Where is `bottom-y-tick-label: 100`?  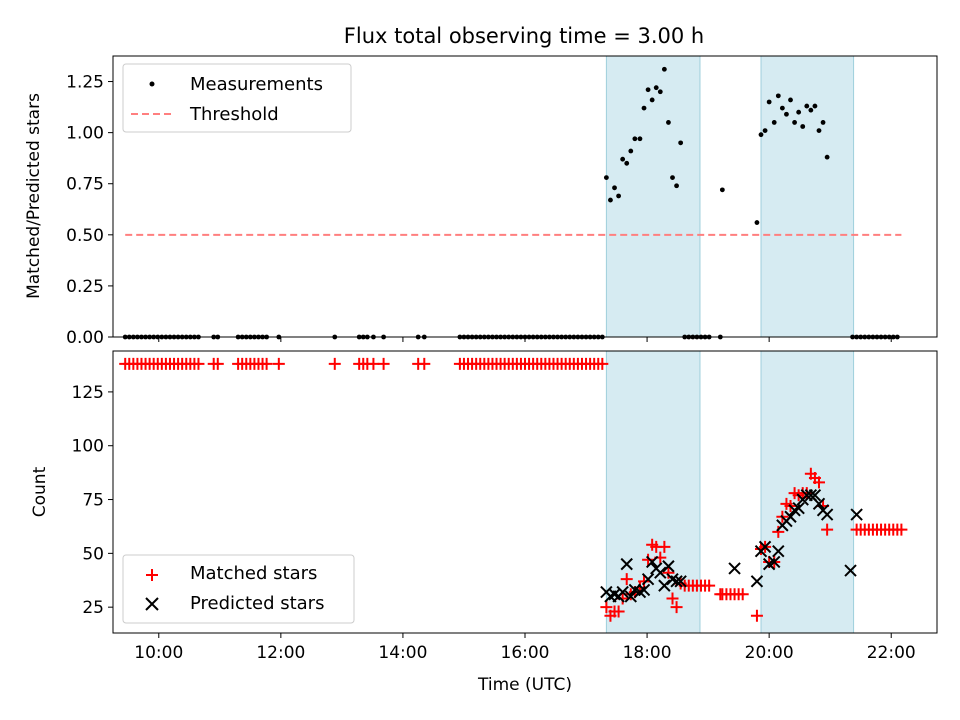
bottom-y-tick-label: 100 is located at coordinates (88, 447).